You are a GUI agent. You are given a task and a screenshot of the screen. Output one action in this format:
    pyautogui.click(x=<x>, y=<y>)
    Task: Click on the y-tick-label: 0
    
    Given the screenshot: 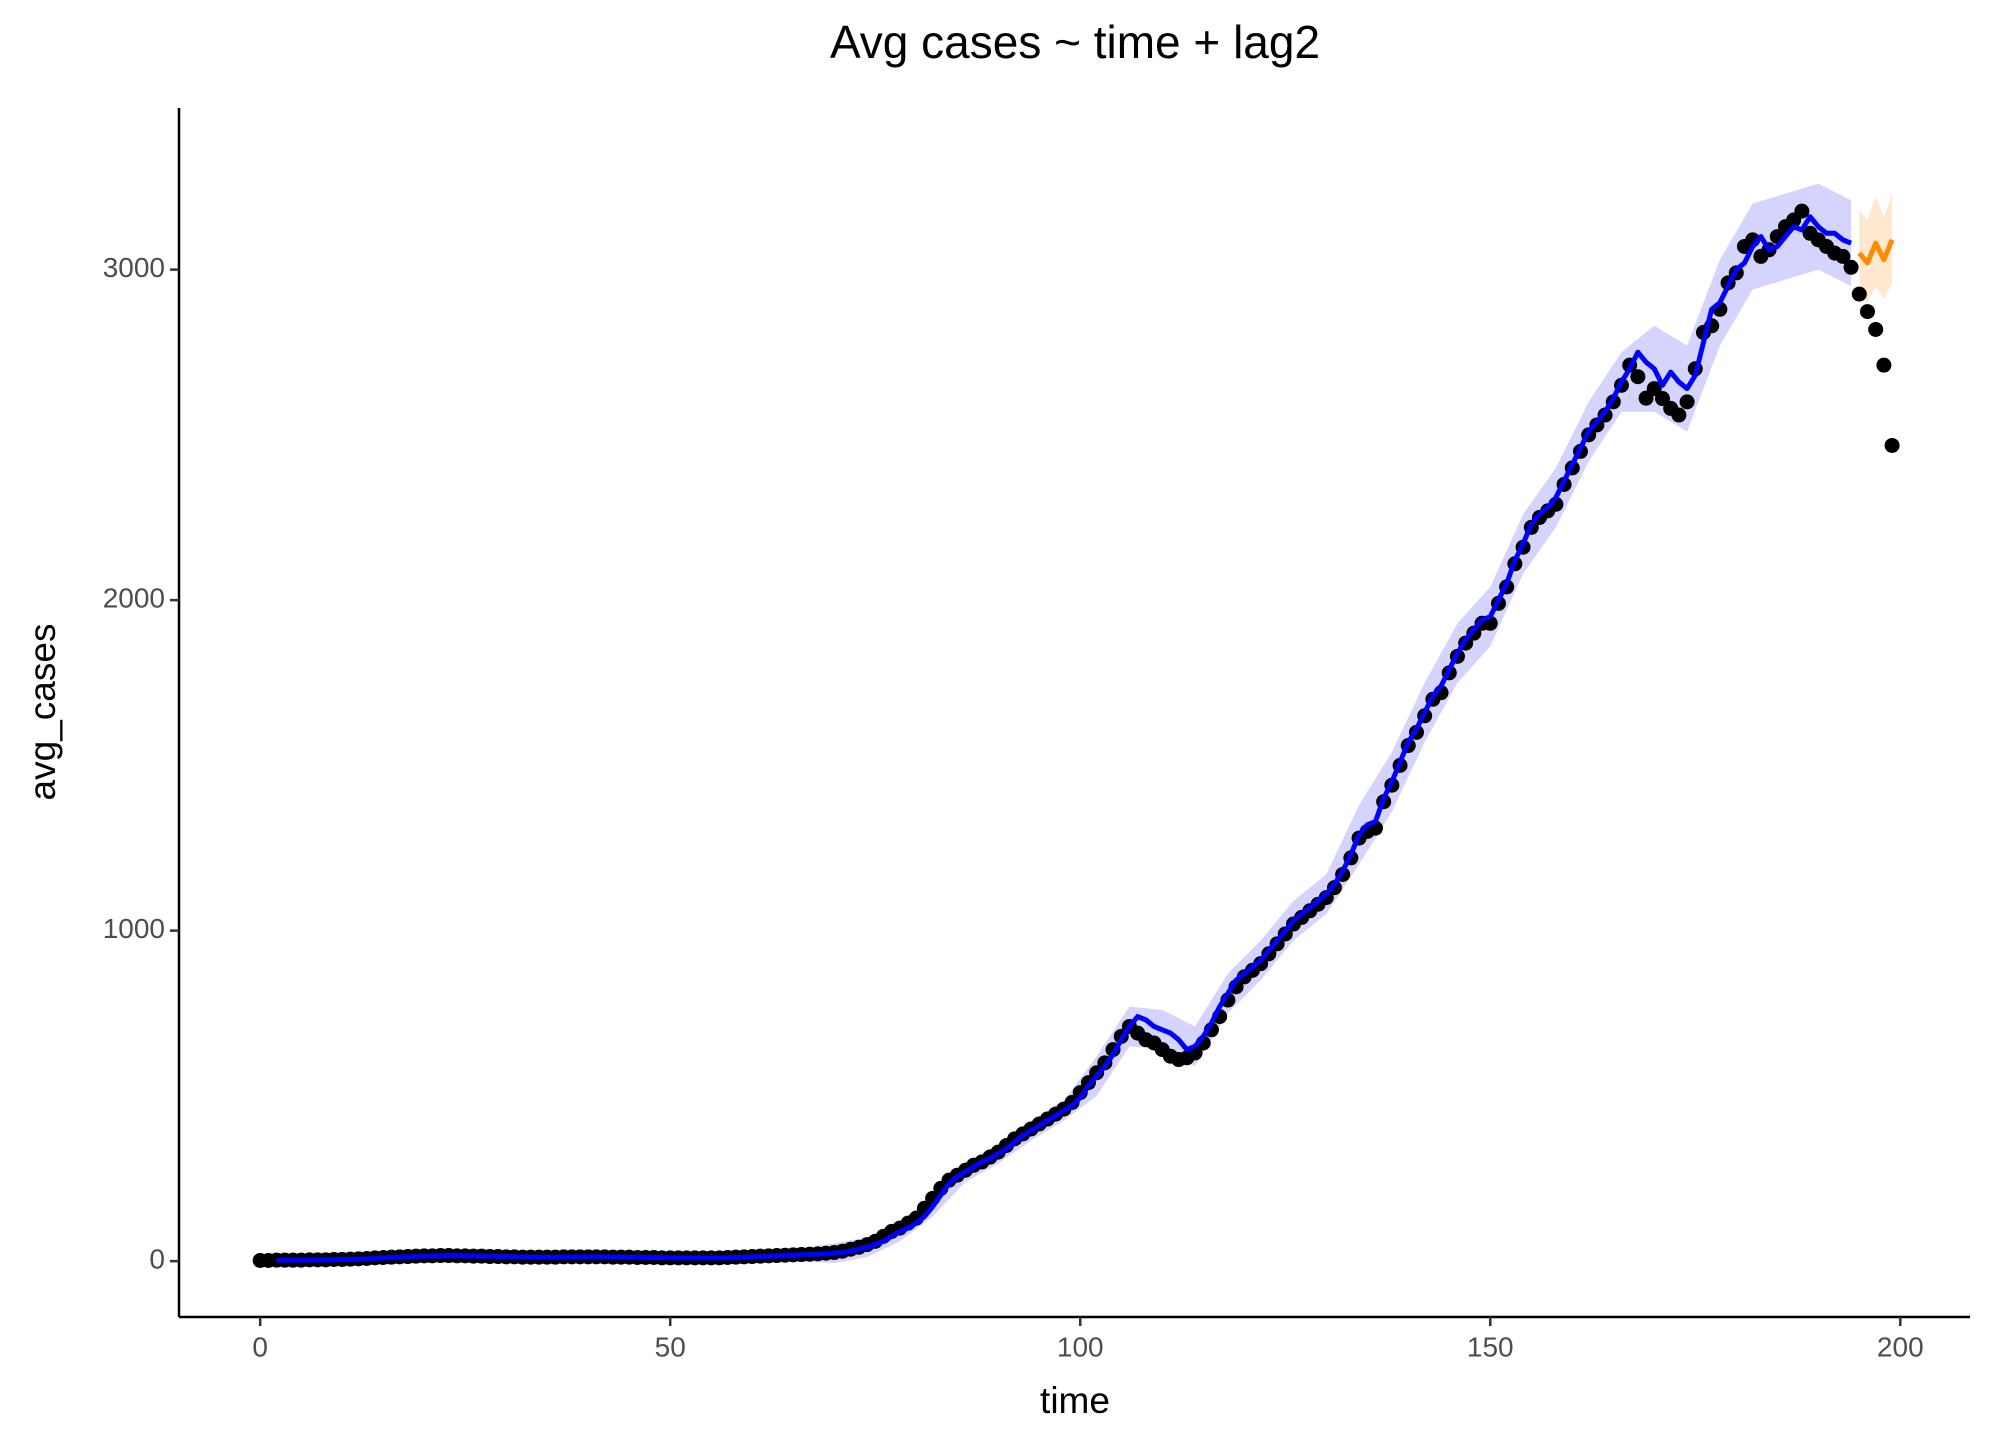 What is the action you would take?
    pyautogui.click(x=157, y=1259)
    